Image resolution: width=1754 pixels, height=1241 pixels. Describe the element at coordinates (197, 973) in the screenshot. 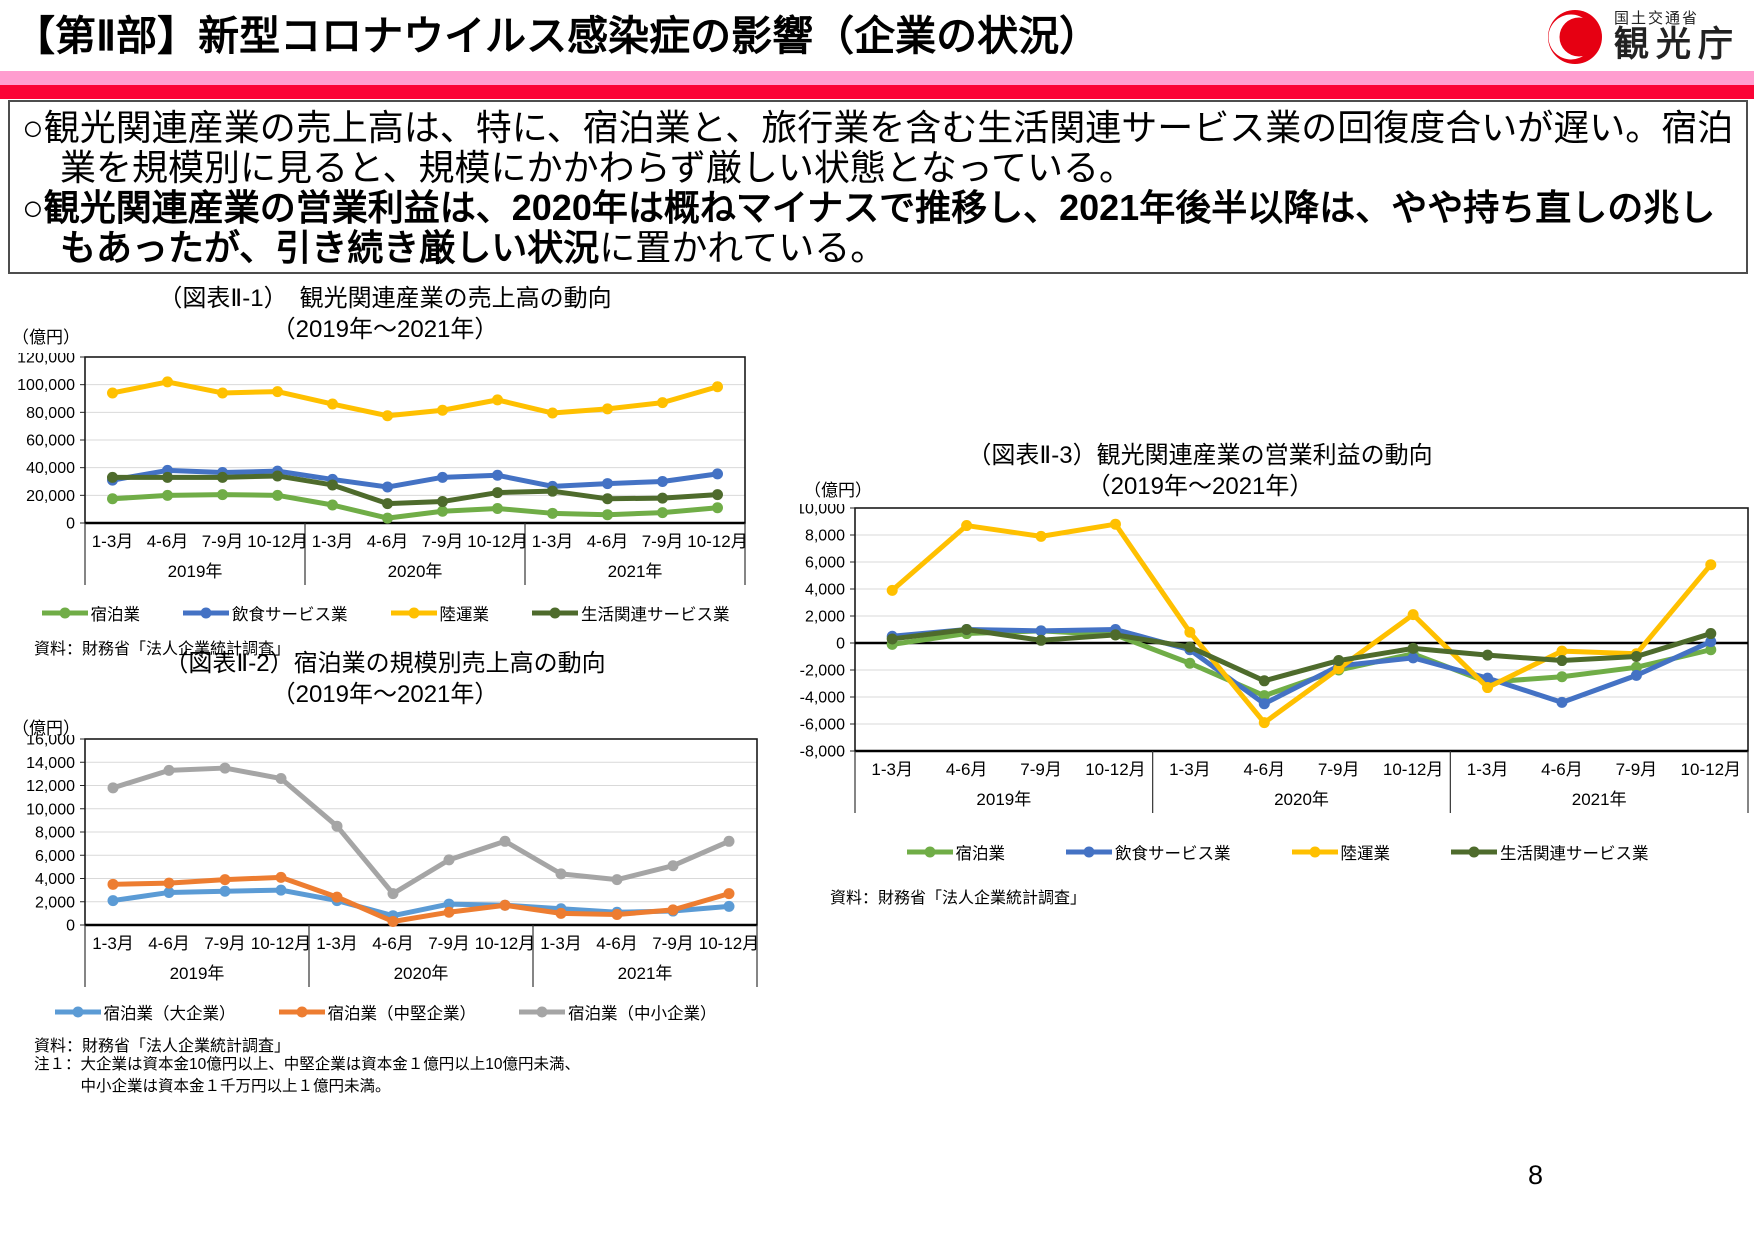

I see `year-label: 2019年` at that location.